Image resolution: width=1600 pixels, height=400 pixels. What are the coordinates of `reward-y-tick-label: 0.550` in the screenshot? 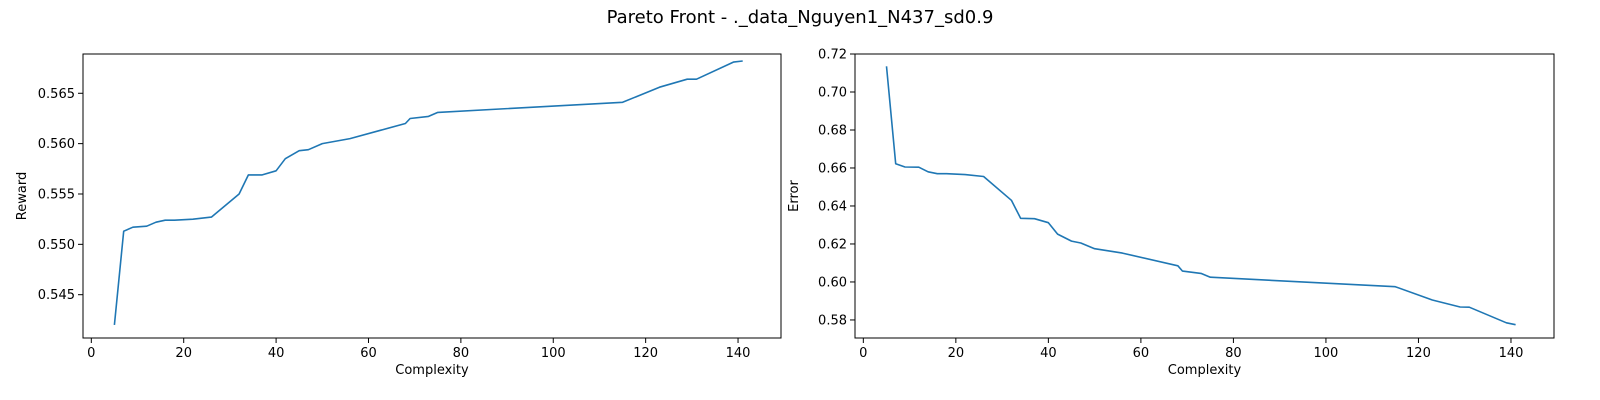 It's located at (56, 245).